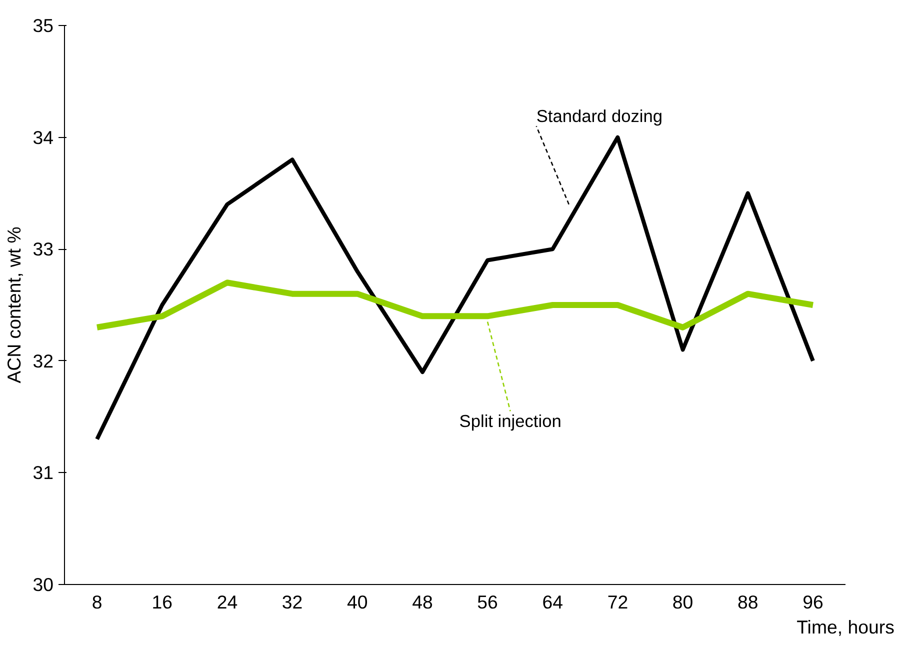 The width and height of the screenshot is (918, 653). Describe the element at coordinates (617, 602) in the screenshot. I see `x-tick-label: 72` at that location.